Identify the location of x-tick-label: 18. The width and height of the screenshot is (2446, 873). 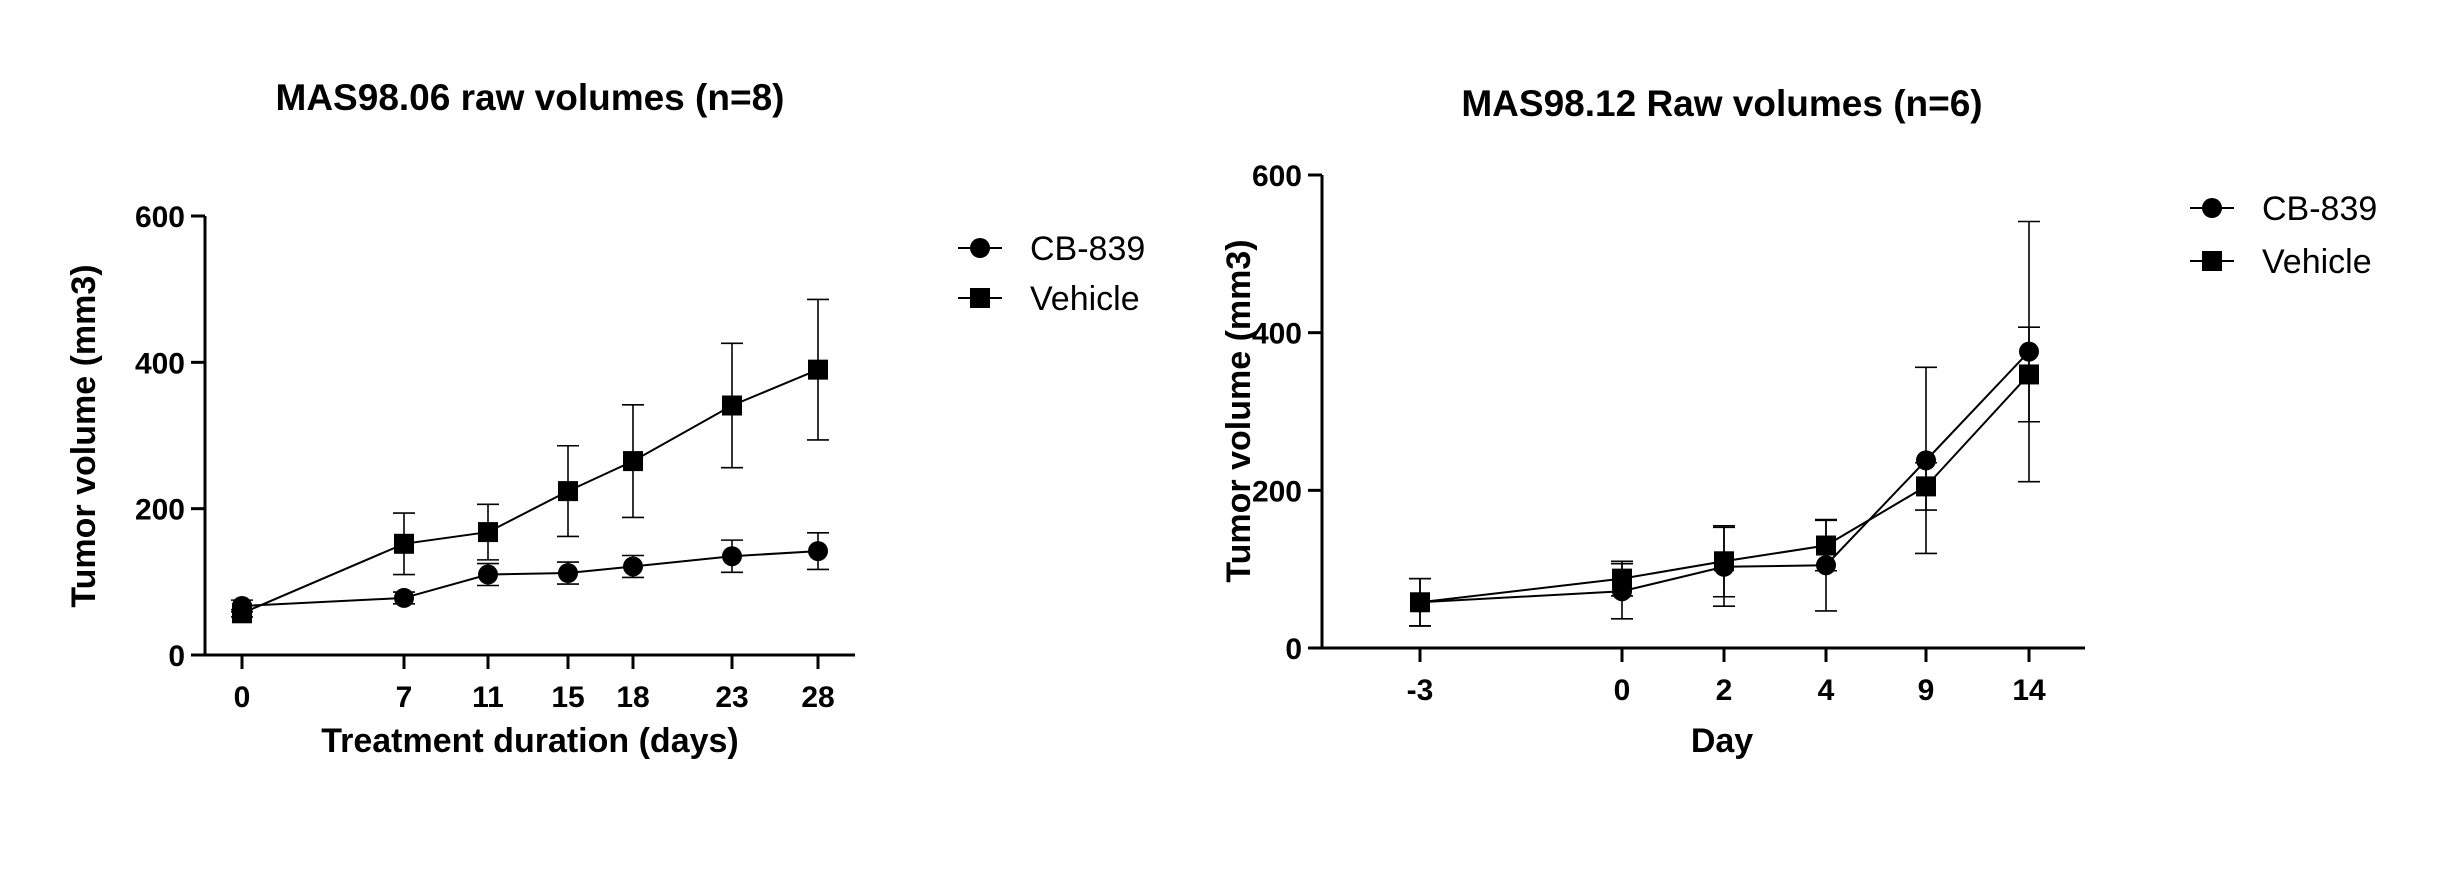
(632, 697).